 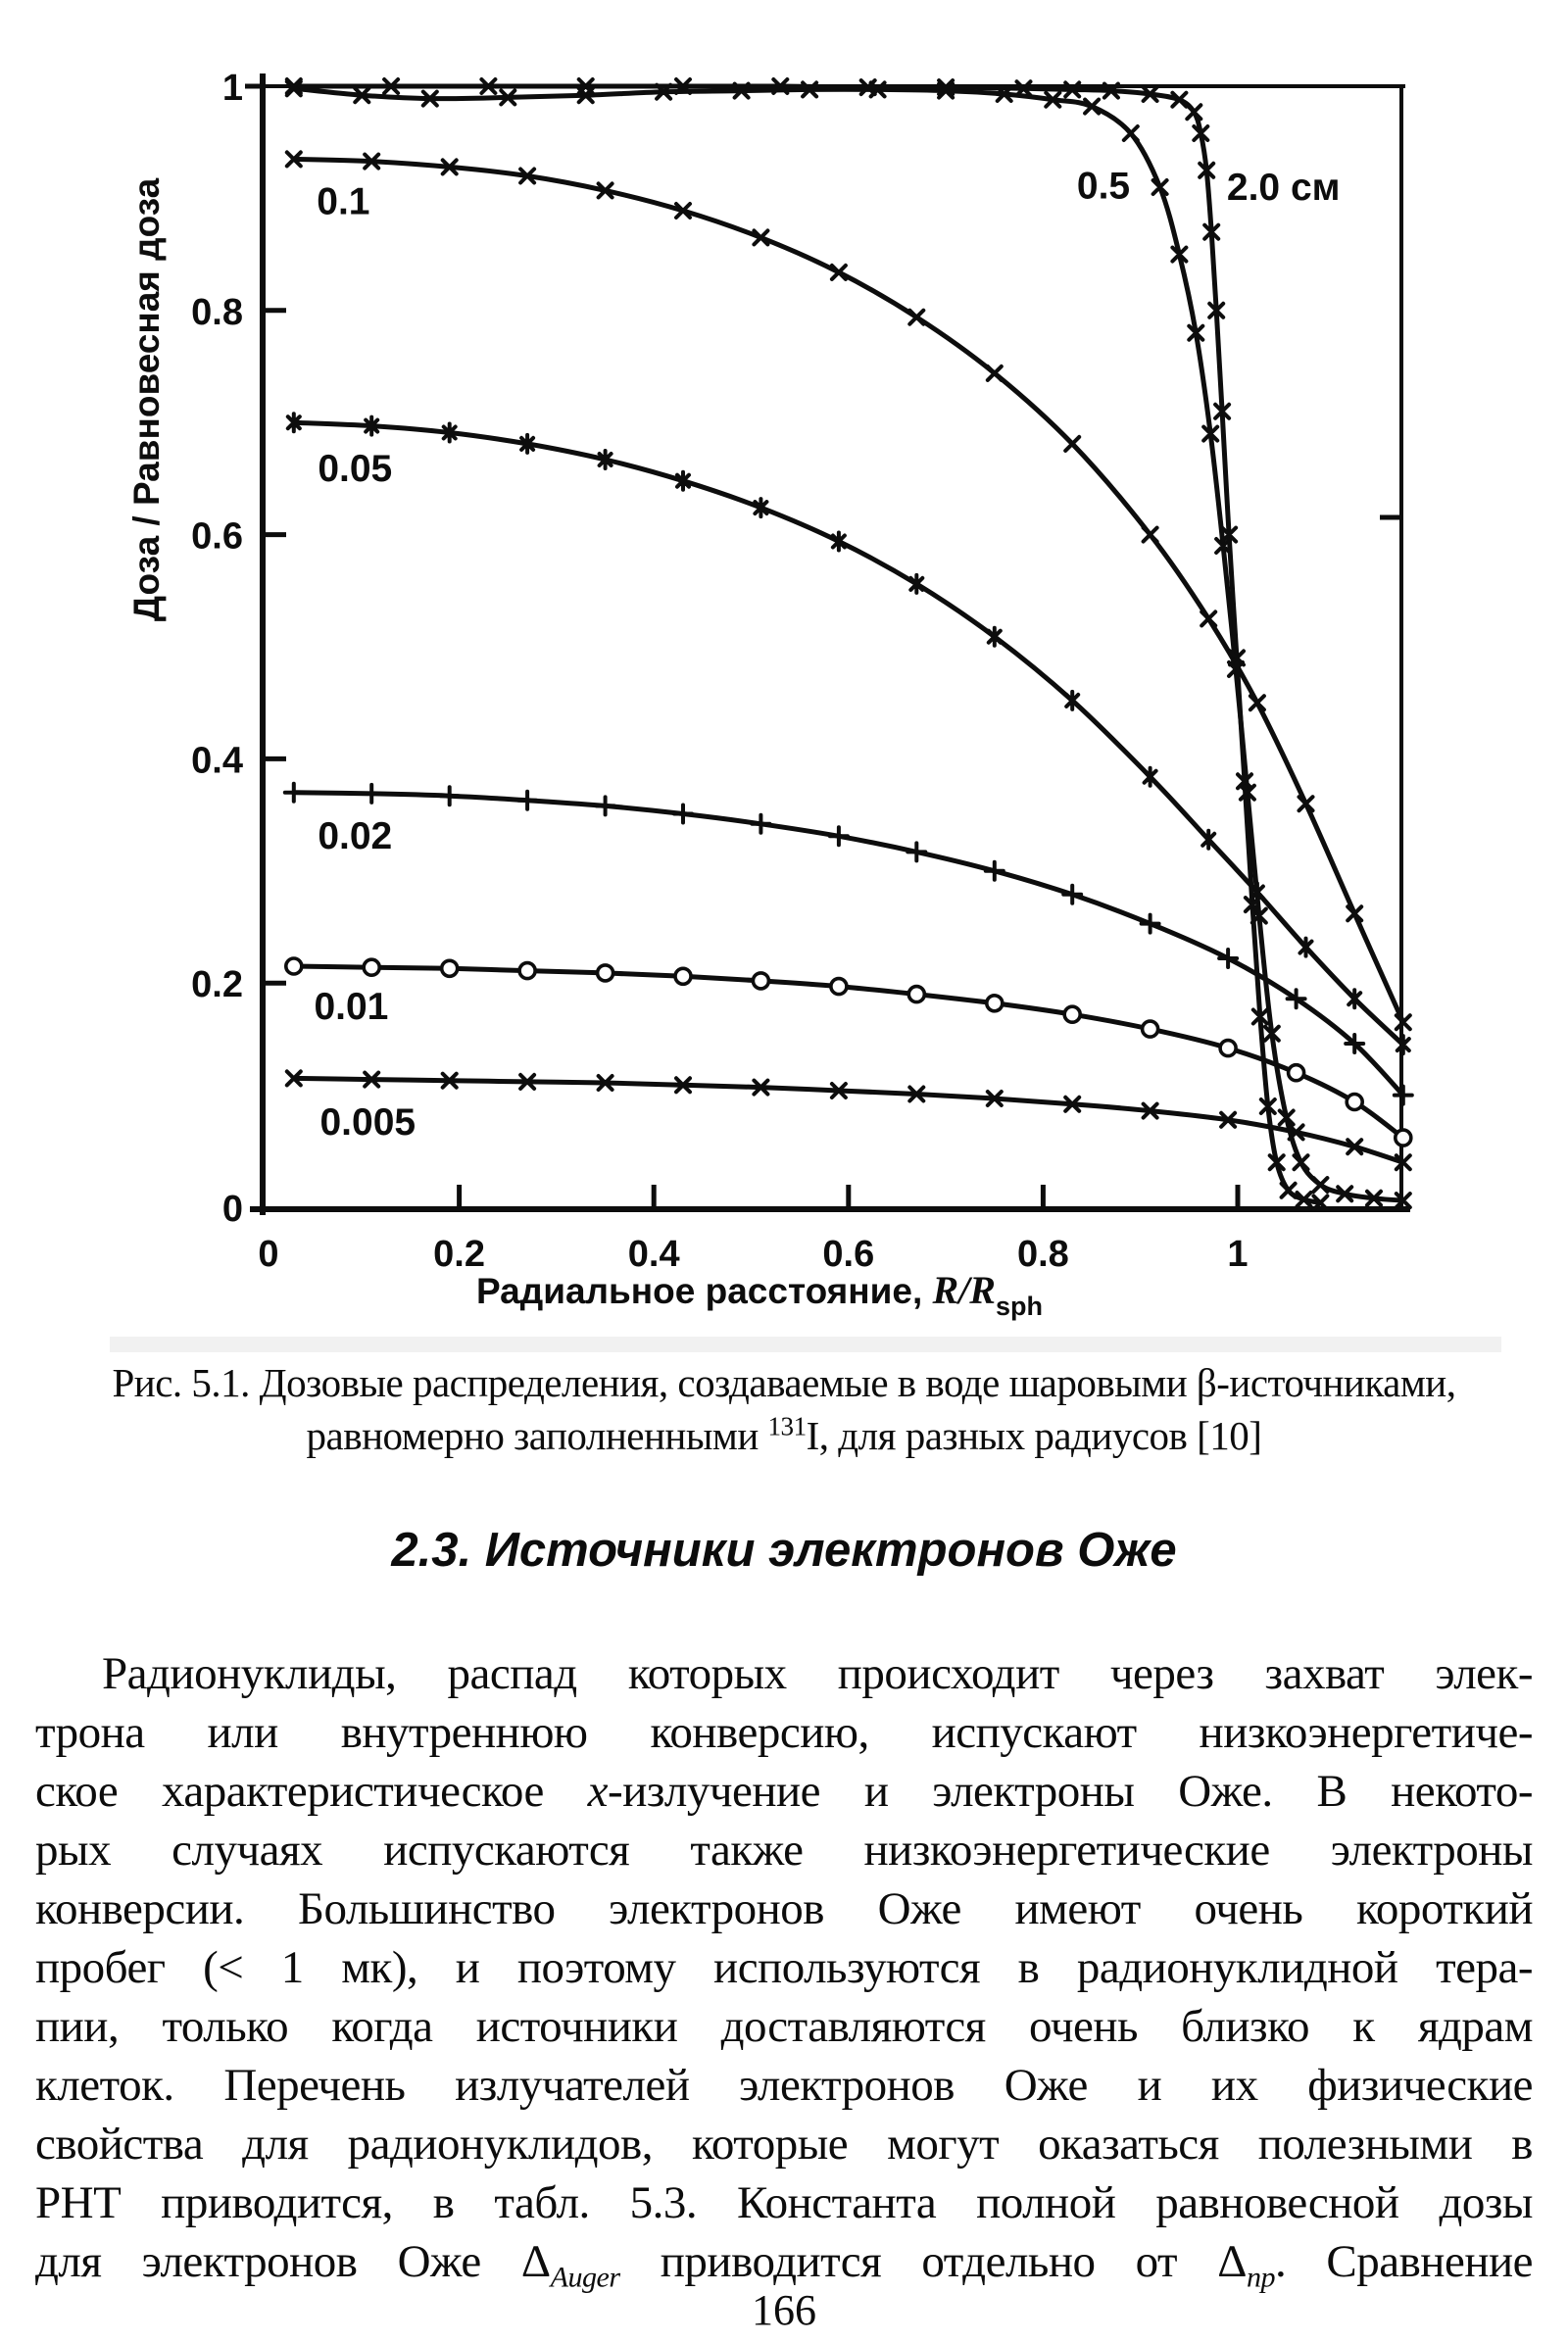 I want to click on curve-label: 0.05, so click(x=355, y=469).